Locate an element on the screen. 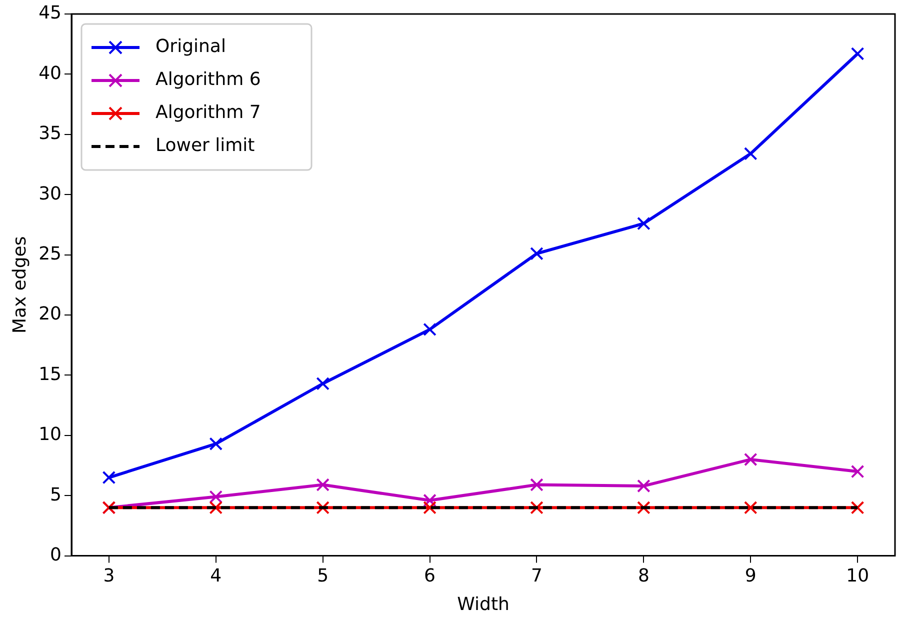  x-tick-label: 4 is located at coordinates (216, 575).